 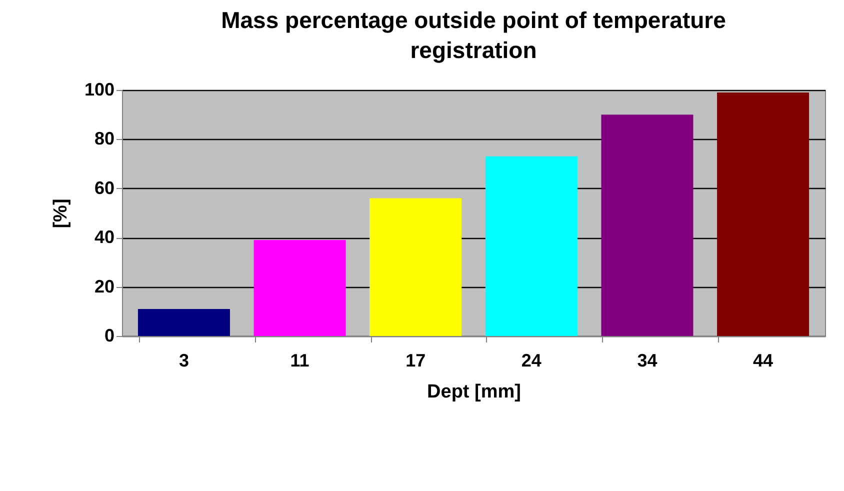 What do you see at coordinates (474, 392) in the screenshot?
I see `x-axis-title: Dept [mm]` at bounding box center [474, 392].